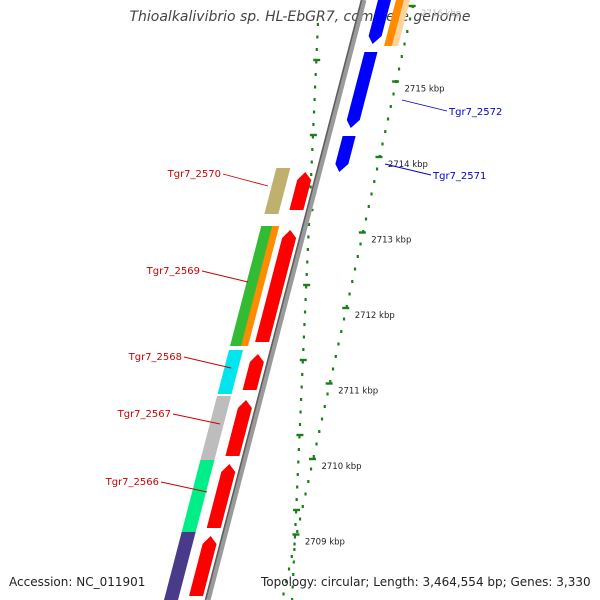 The image size is (600, 600). What do you see at coordinates (341, 467) in the screenshot?
I see `kbp-label: 2710 kbp` at bounding box center [341, 467].